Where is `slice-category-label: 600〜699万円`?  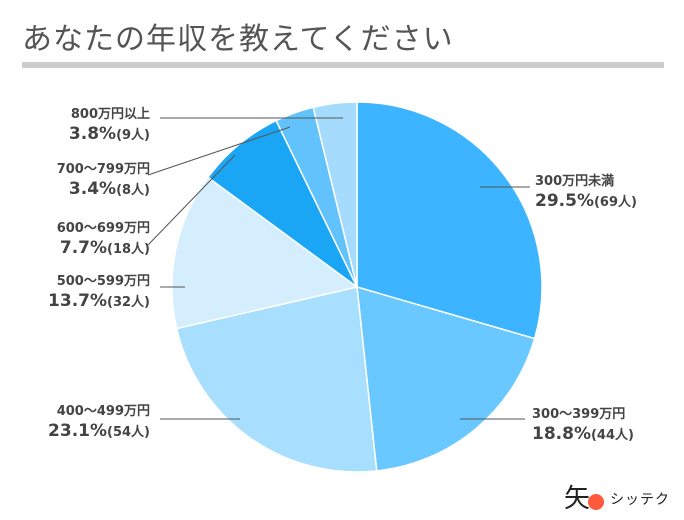
slice-category-label: 600〜699万円 is located at coordinates (103, 228).